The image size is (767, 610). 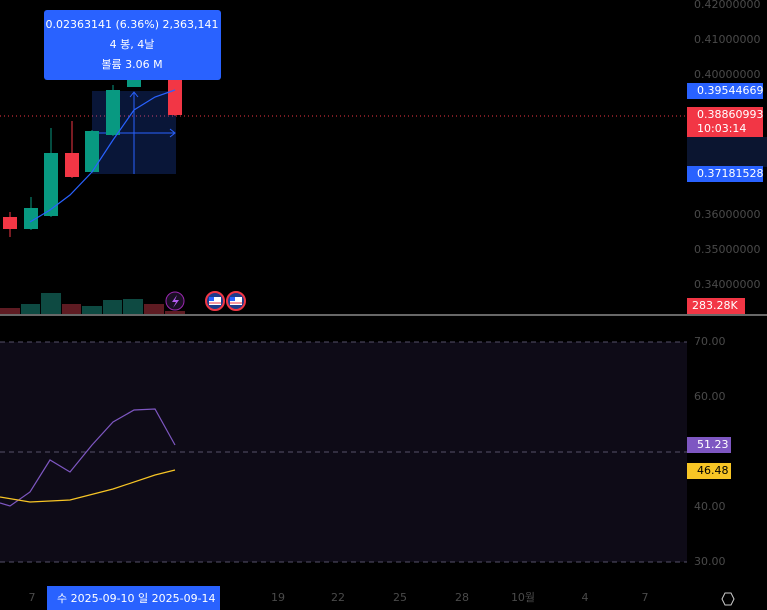 I want to click on tooltip-bars: 4 봉, 4날, so click(x=132, y=44).